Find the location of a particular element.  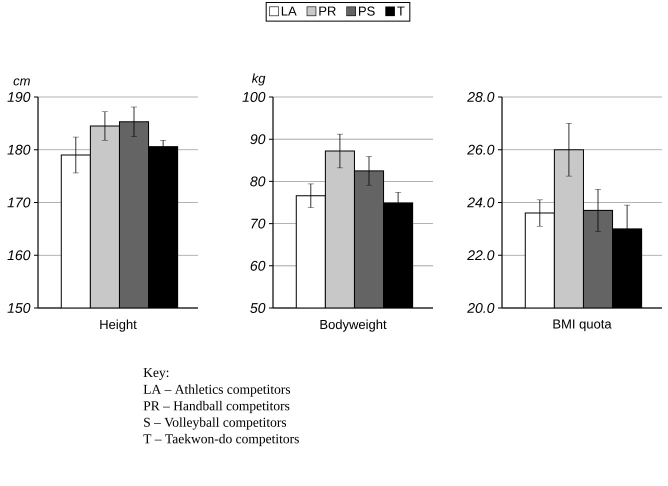

text: Key: is located at coordinates (156, 374).